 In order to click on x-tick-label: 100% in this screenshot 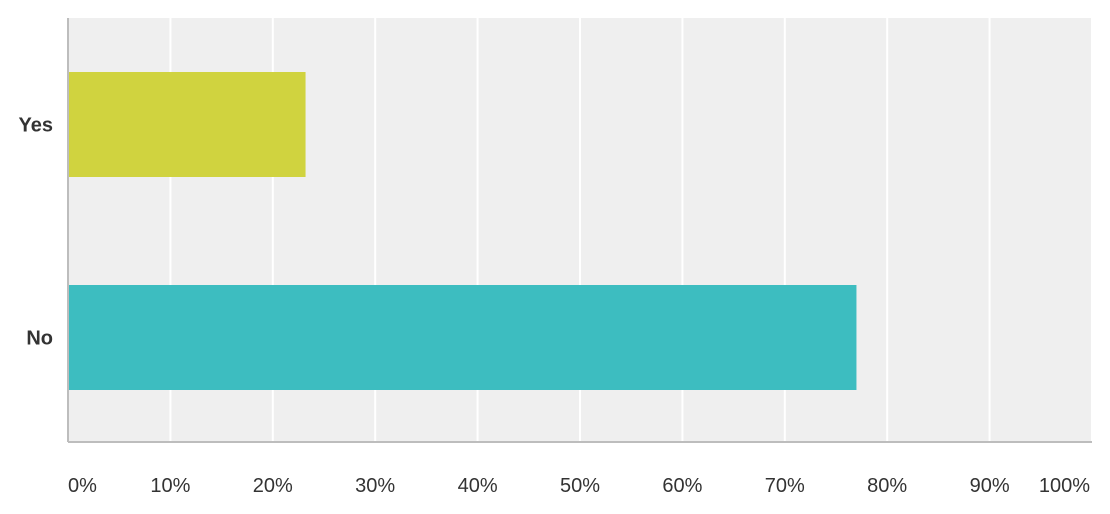, I will do `click(1064, 486)`.